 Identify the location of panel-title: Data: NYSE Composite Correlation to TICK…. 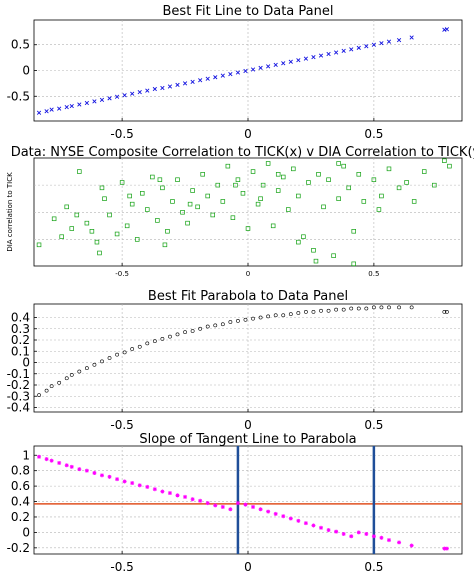
(242, 152).